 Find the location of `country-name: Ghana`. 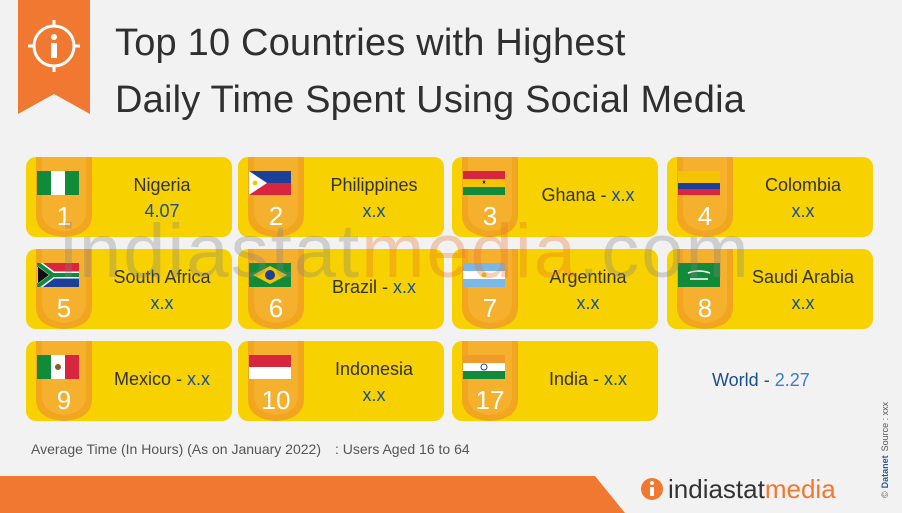

country-name: Ghana is located at coordinates (568, 195).